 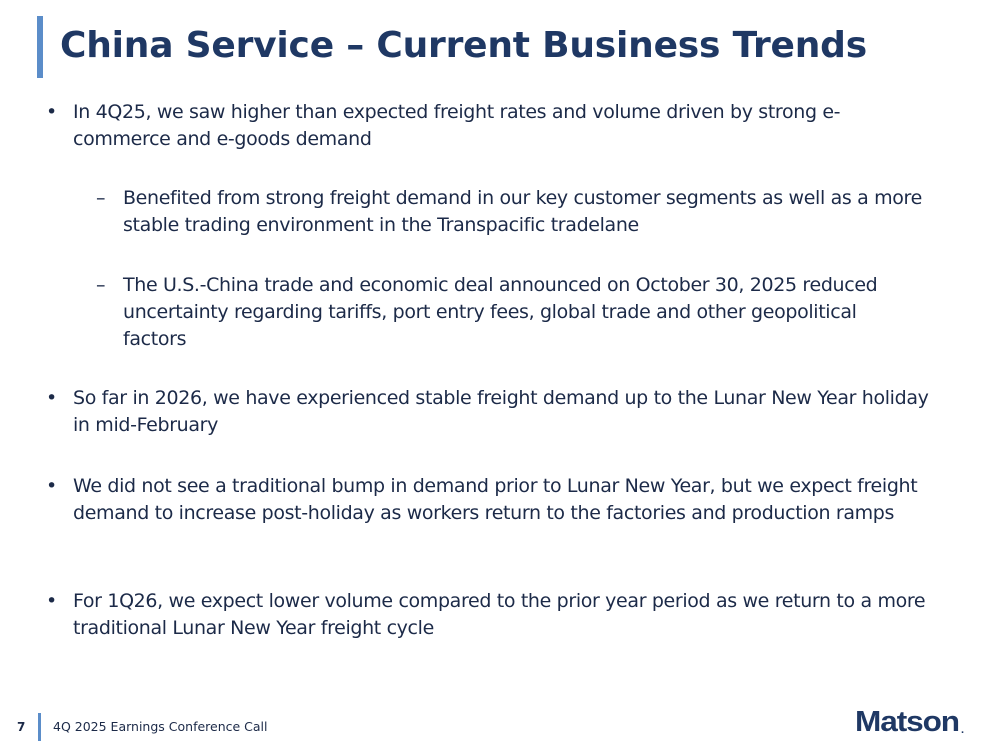 What do you see at coordinates (21, 727) in the screenshot?
I see `page-number: 7` at bounding box center [21, 727].